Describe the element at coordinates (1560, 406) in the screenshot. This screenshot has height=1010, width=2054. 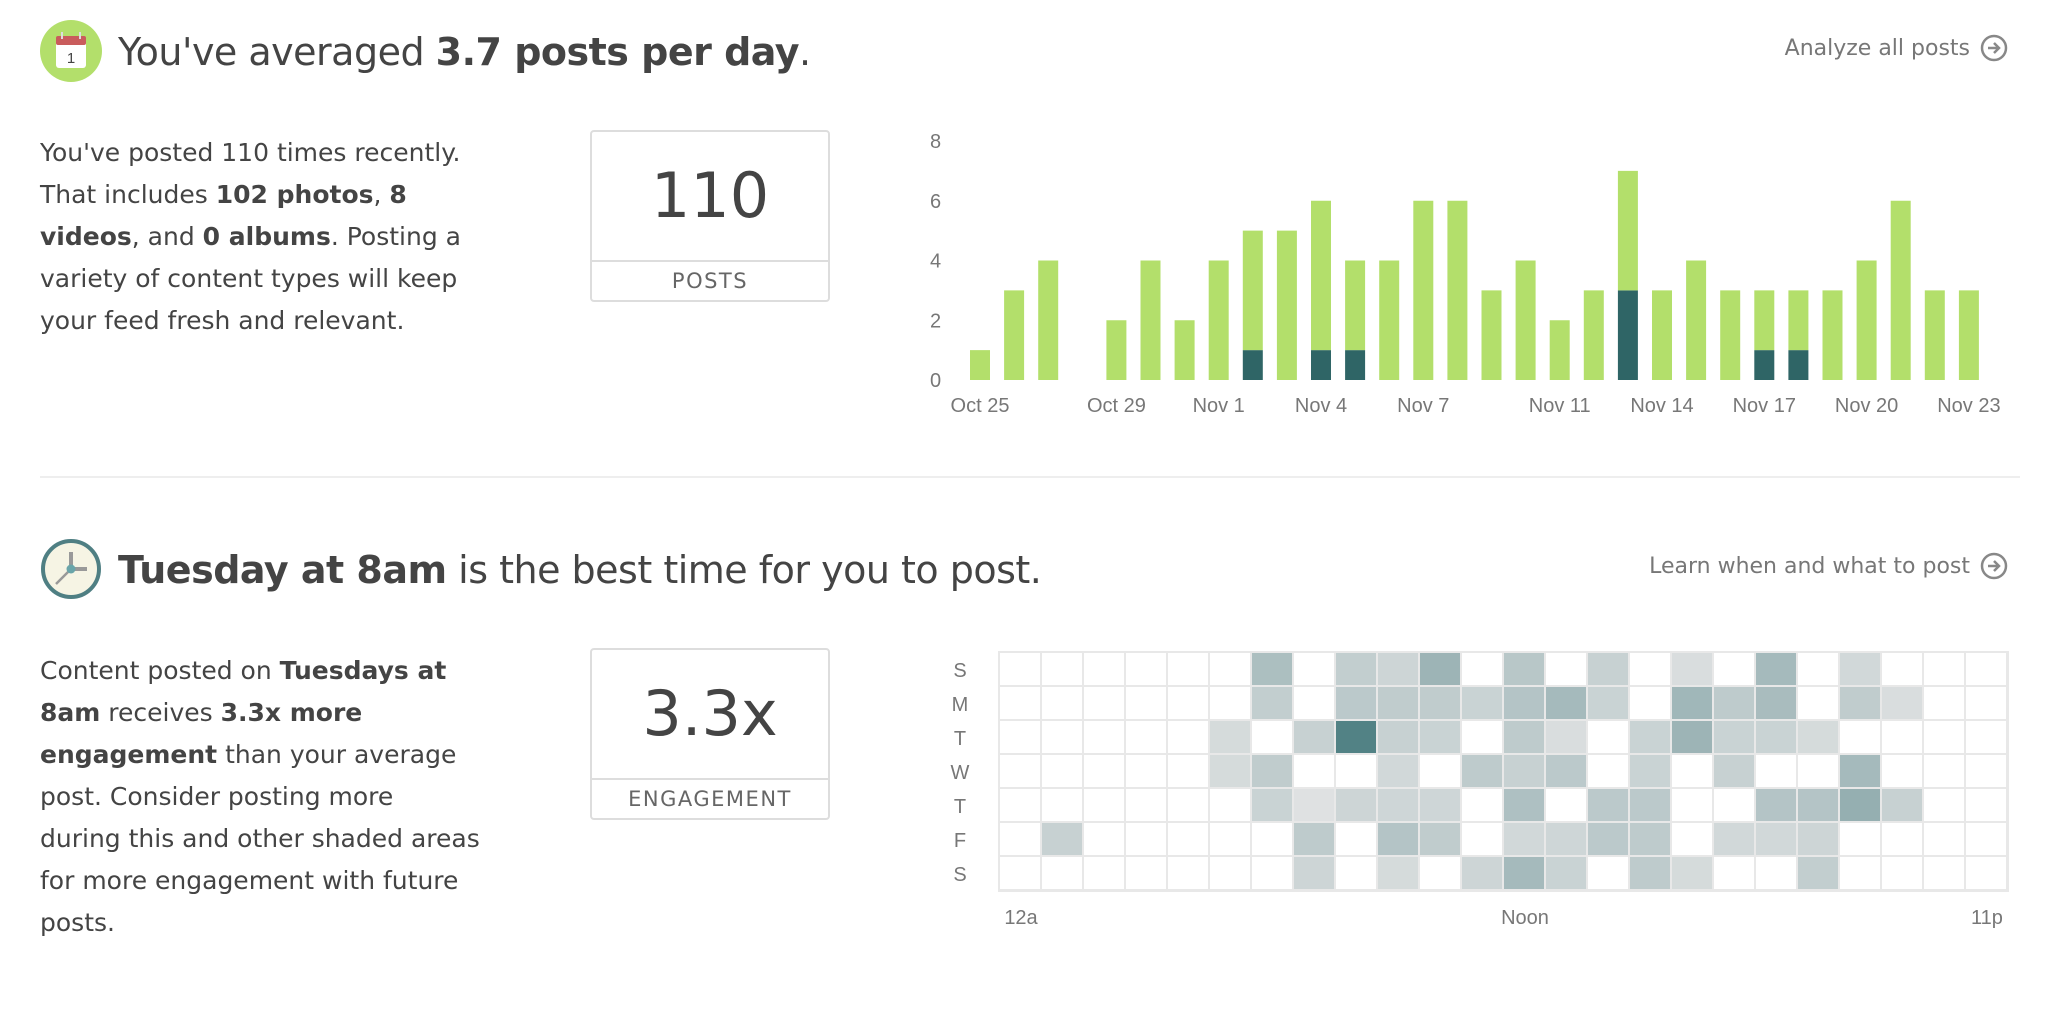
I see `x-tick-label: Nov 11` at that location.